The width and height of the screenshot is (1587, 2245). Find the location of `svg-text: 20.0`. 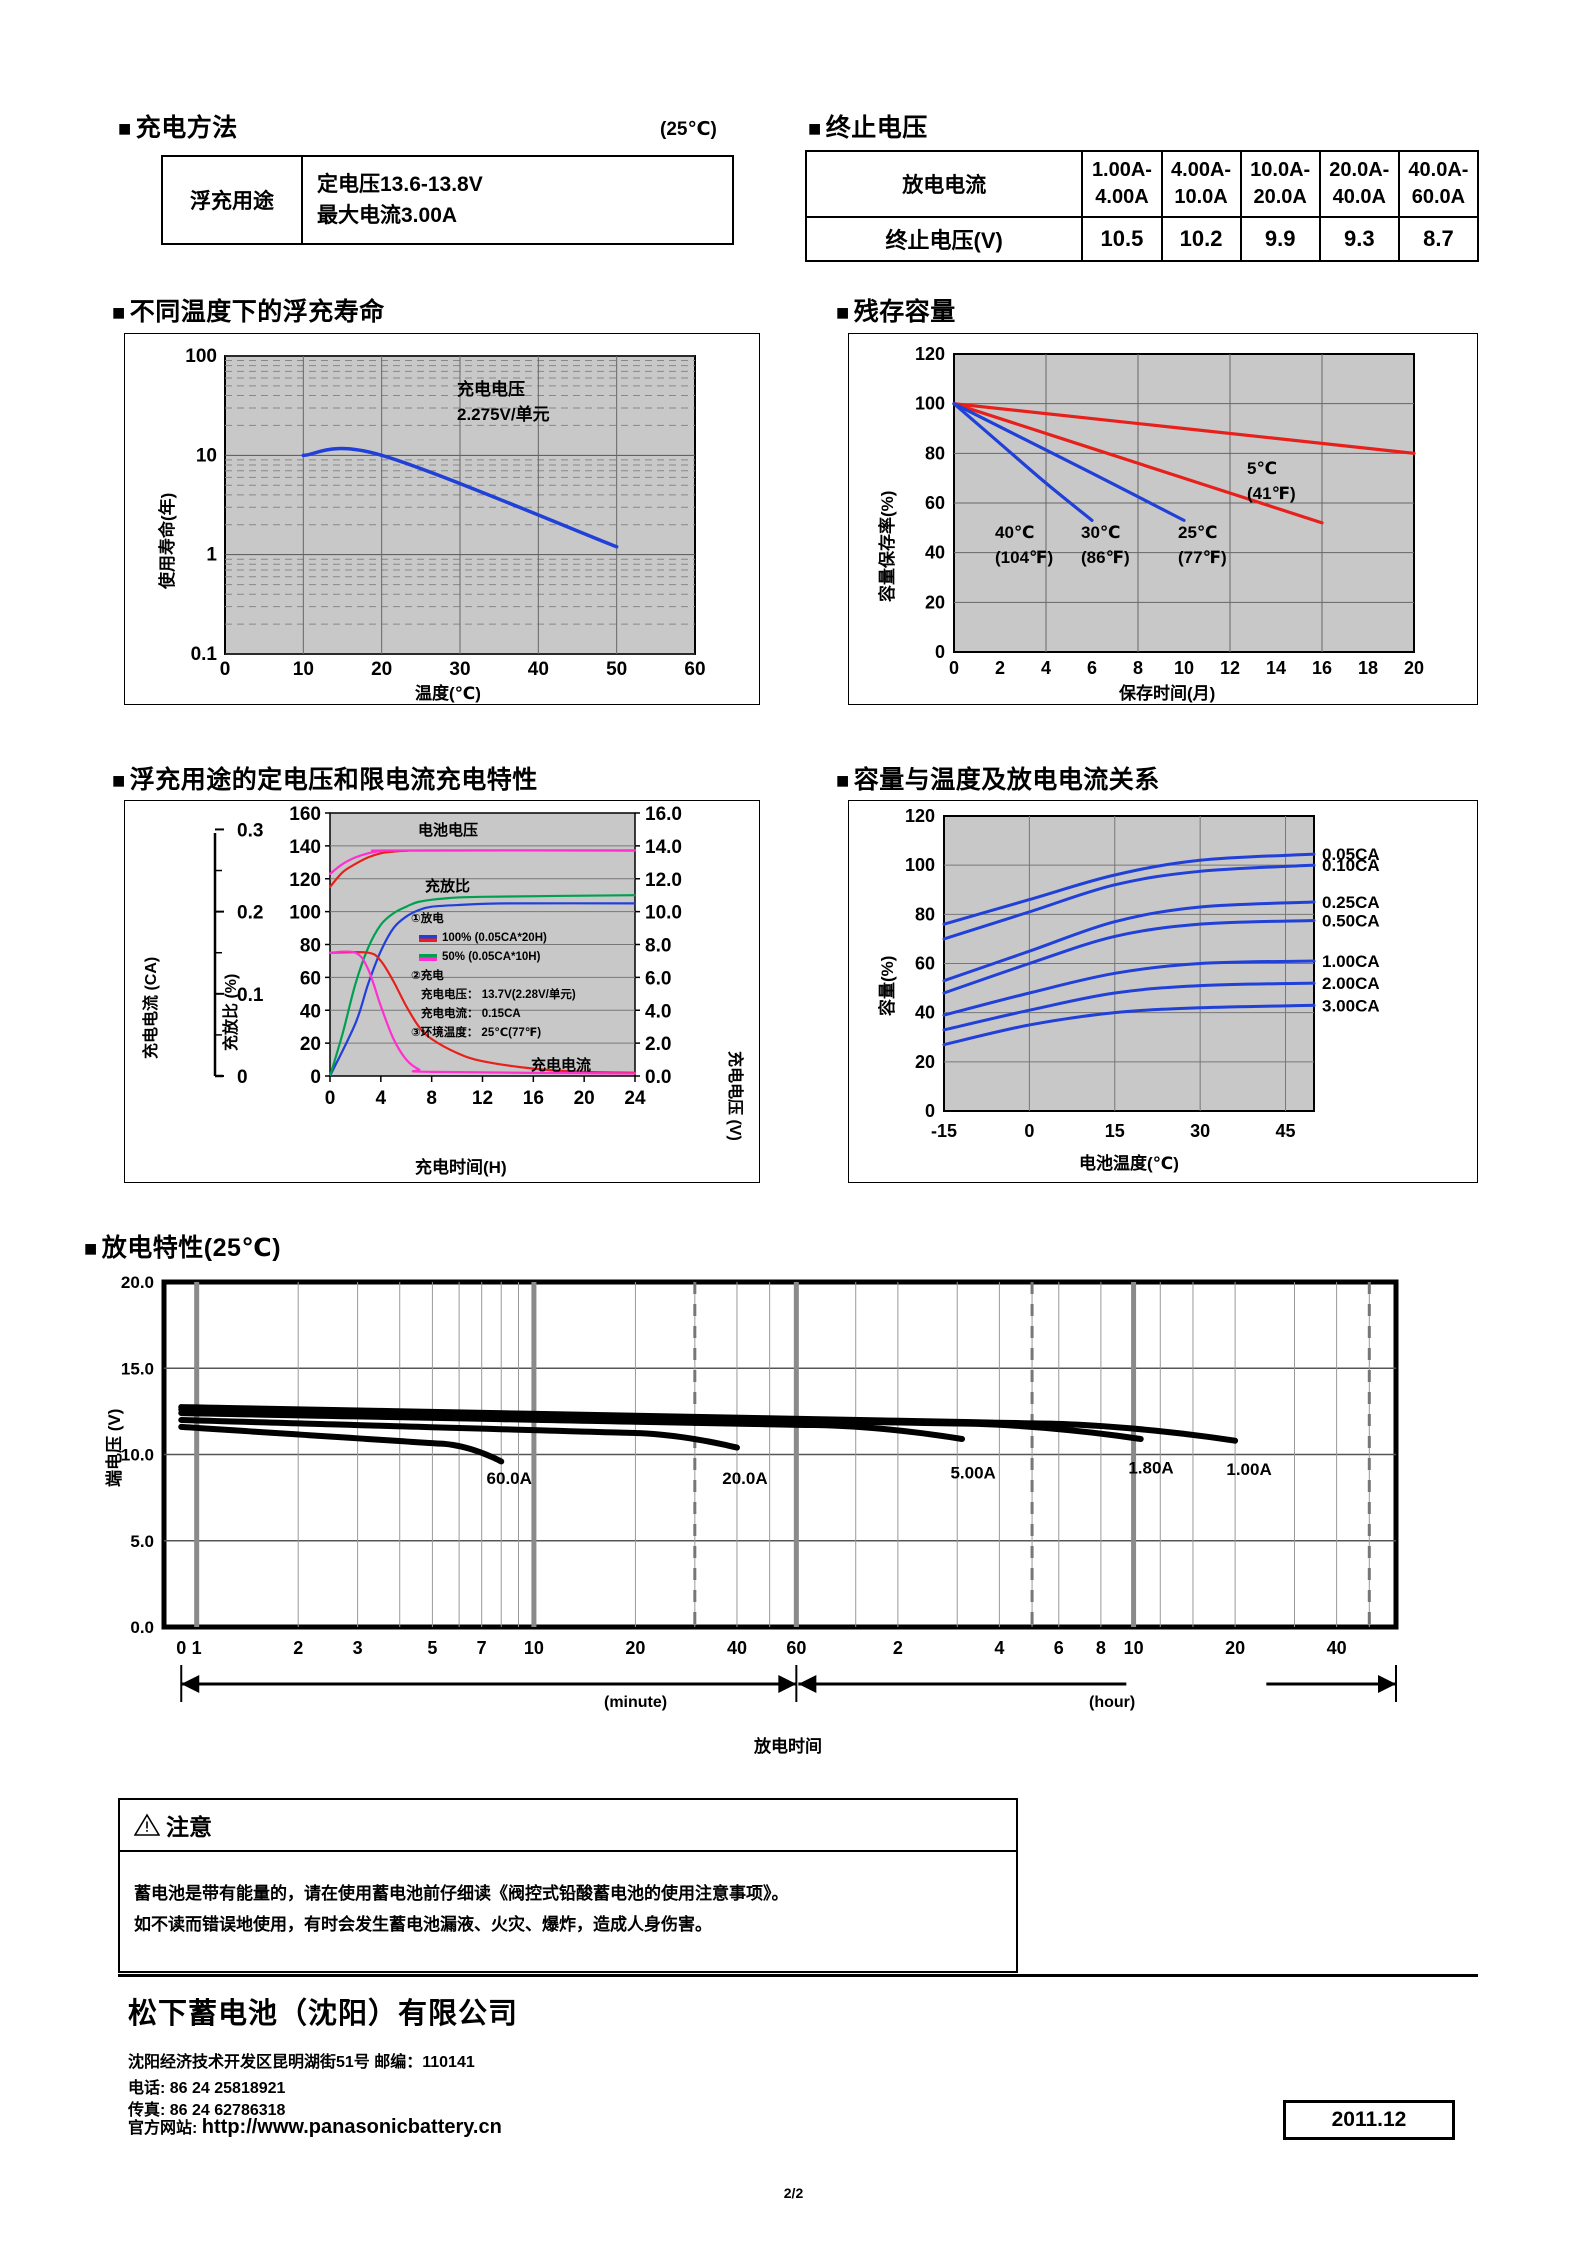

svg-text: 20.0 is located at coordinates (137, 1282).